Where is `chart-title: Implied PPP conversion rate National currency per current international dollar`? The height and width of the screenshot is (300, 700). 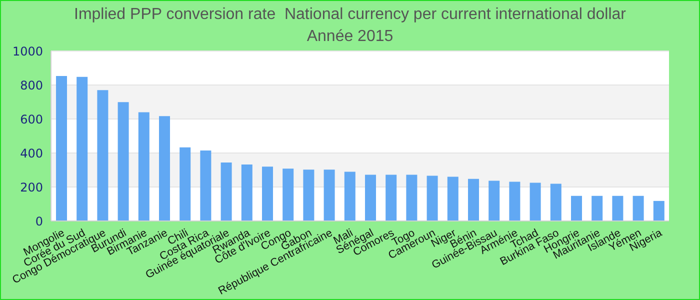 chart-title: Implied PPP conversion rate National currency per current international dollar is located at coordinates (350, 15).